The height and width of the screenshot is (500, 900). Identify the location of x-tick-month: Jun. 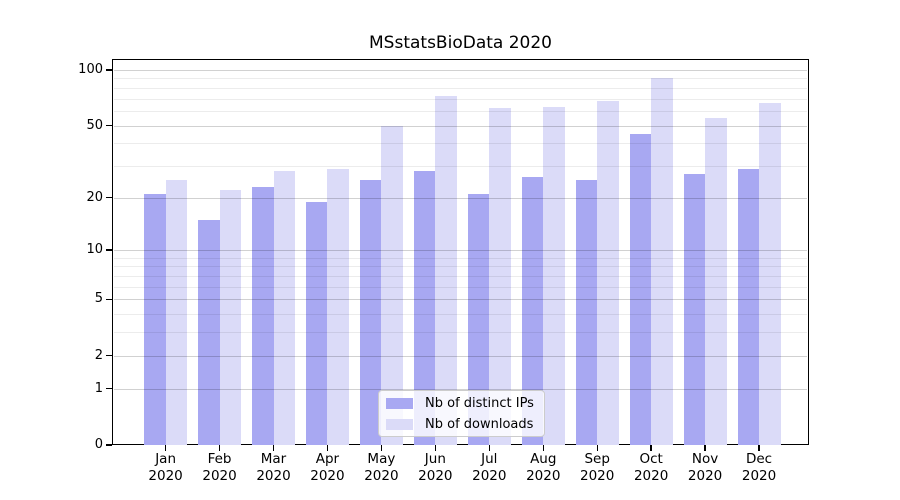
(435, 459).